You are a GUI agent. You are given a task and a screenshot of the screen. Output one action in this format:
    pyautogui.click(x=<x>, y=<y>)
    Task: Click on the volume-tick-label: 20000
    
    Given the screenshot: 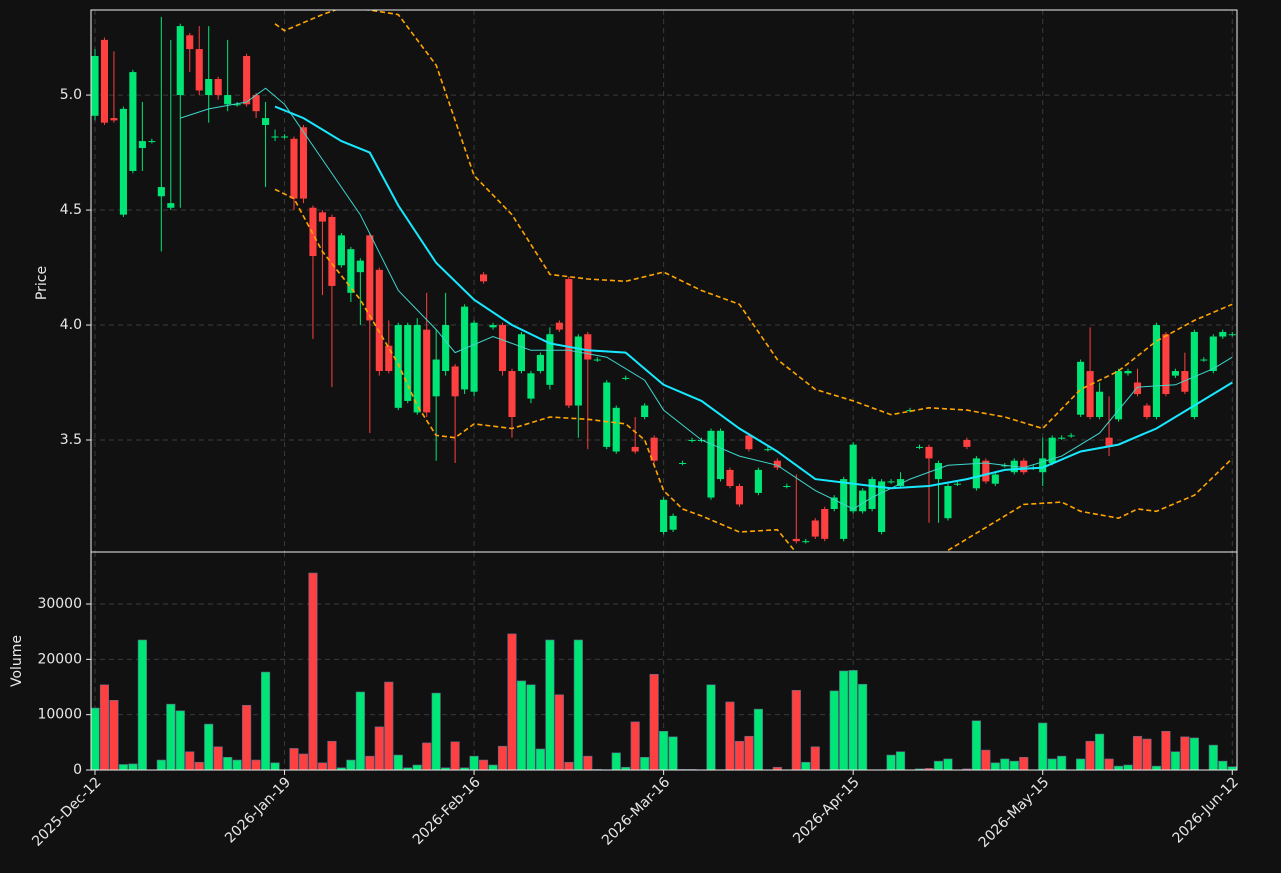 What is the action you would take?
    pyautogui.click(x=59, y=659)
    